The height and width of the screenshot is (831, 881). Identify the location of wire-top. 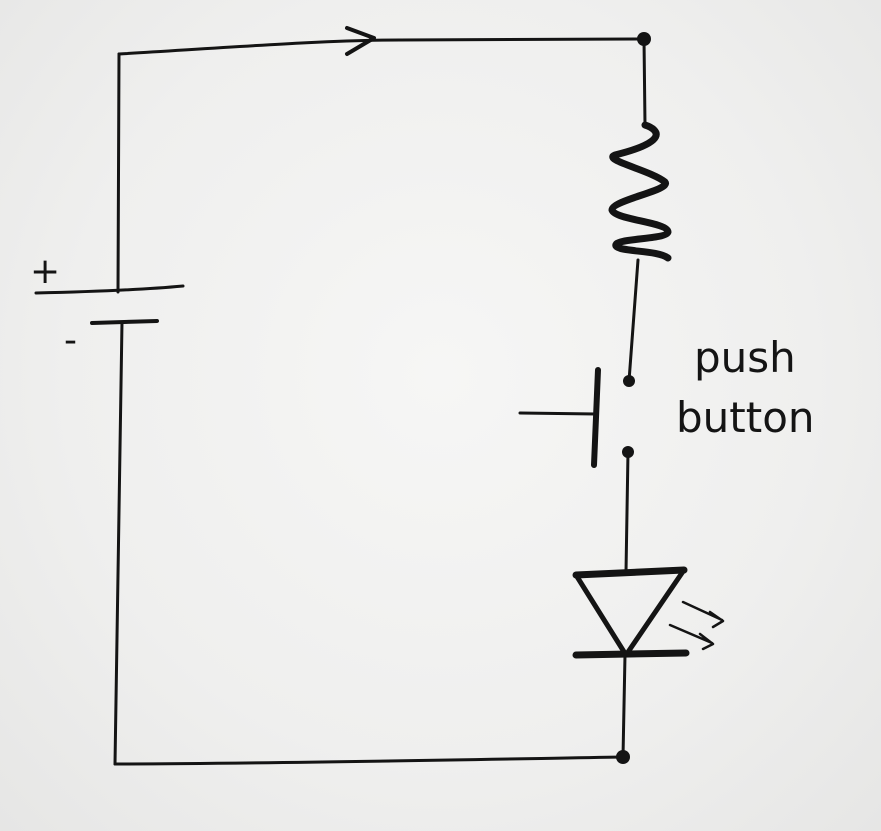
(381, 46).